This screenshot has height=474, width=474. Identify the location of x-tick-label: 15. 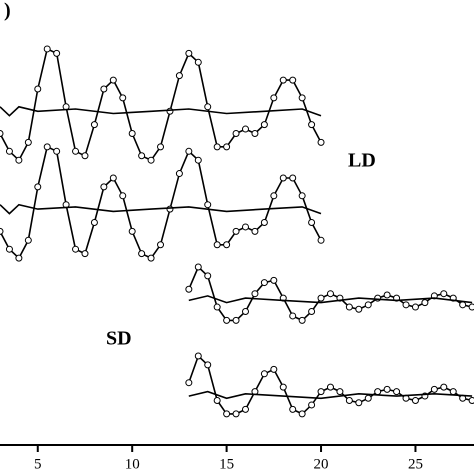
(226, 464).